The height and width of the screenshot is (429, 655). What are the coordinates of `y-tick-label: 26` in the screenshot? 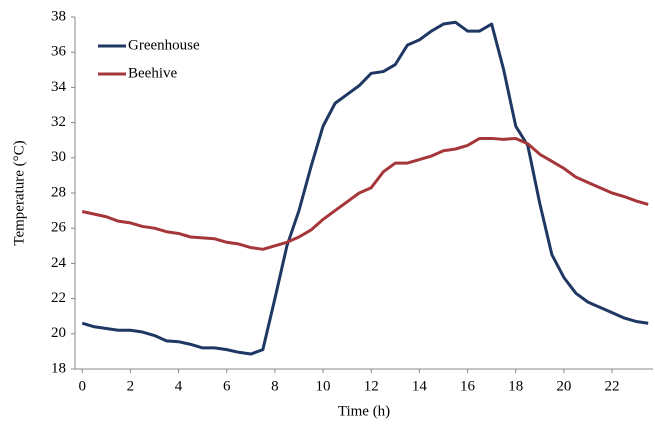 It's located at (59, 228).